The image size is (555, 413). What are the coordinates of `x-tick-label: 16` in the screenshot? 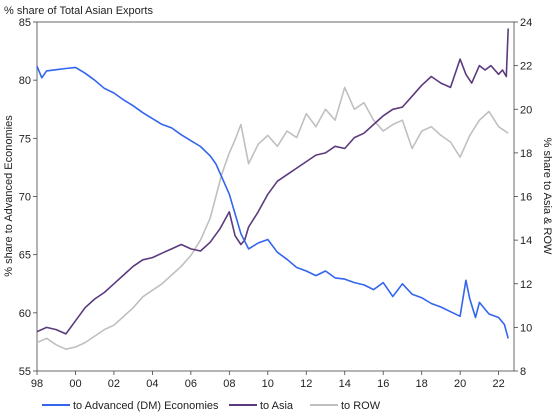 It's located at (383, 384).